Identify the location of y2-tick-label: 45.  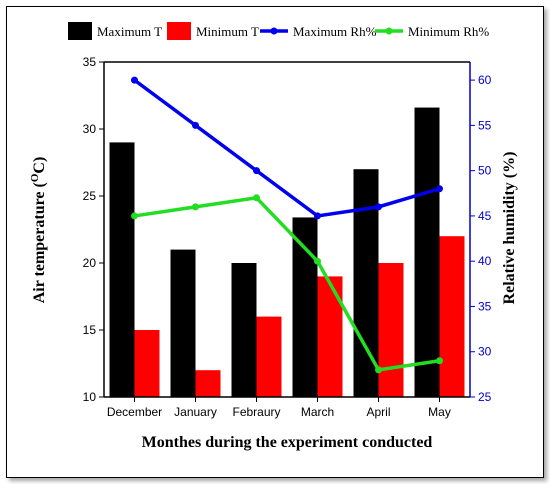
(485, 216).